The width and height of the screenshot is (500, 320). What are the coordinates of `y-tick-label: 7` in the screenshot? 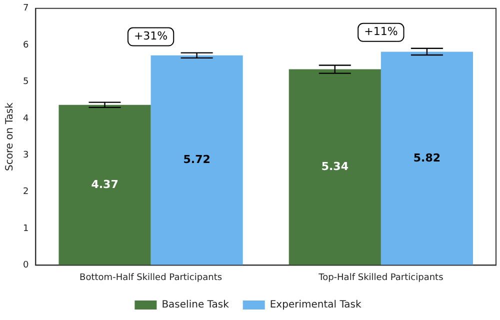 It's located at (25, 9).